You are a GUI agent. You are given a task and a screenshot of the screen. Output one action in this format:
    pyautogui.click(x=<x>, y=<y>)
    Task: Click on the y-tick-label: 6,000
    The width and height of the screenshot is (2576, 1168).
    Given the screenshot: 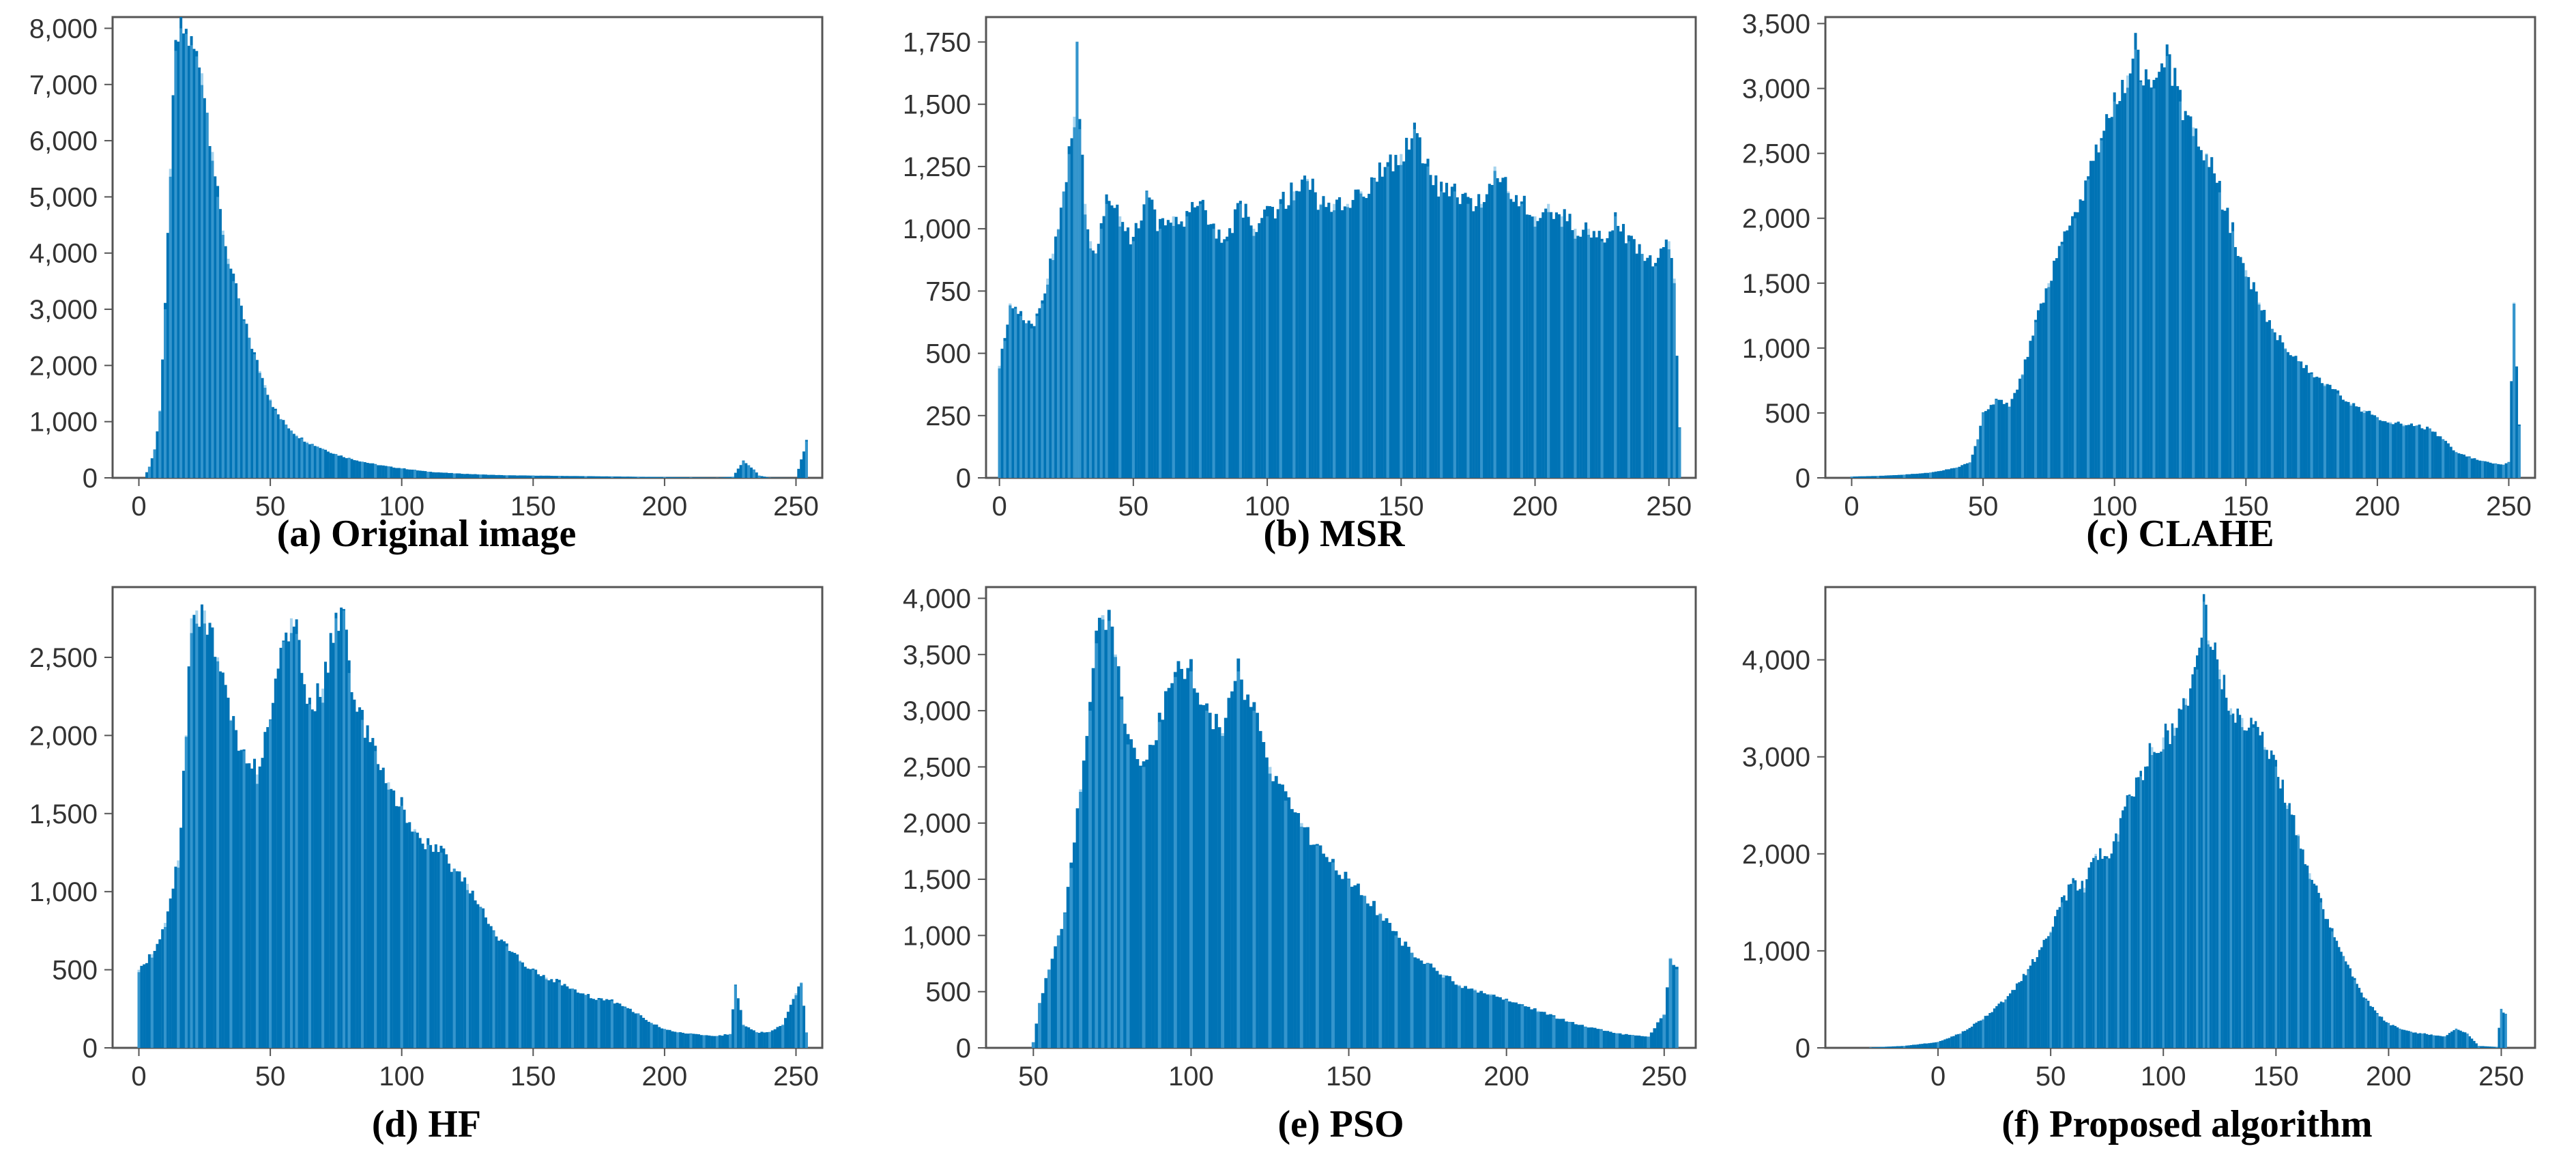 What is the action you would take?
    pyautogui.click(x=63, y=141)
    